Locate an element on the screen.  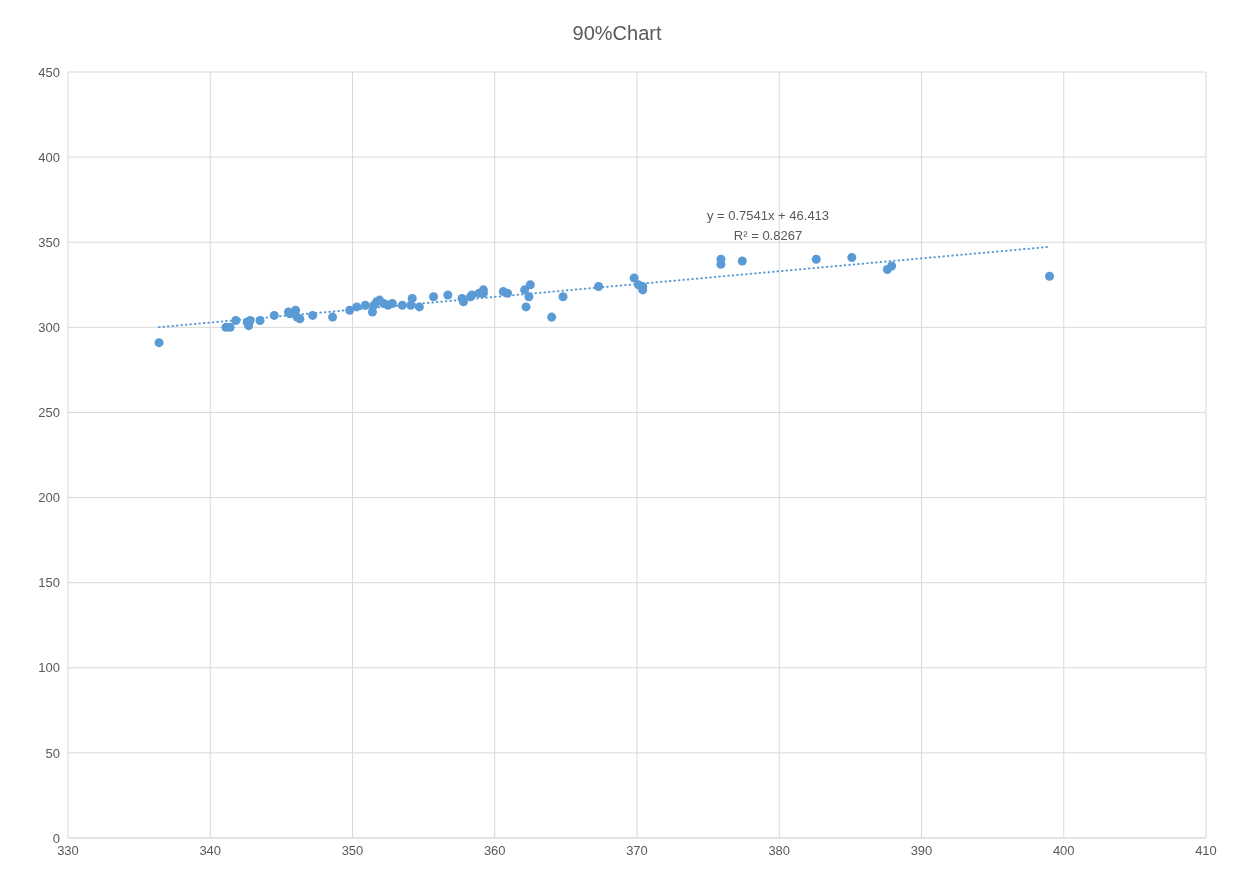
y-tick-label: 100 is located at coordinates (49, 668).